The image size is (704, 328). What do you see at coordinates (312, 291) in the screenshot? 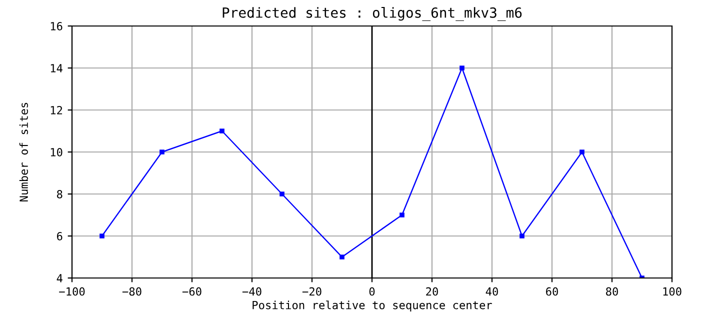
I see `x-tick-label: −20` at bounding box center [312, 291].